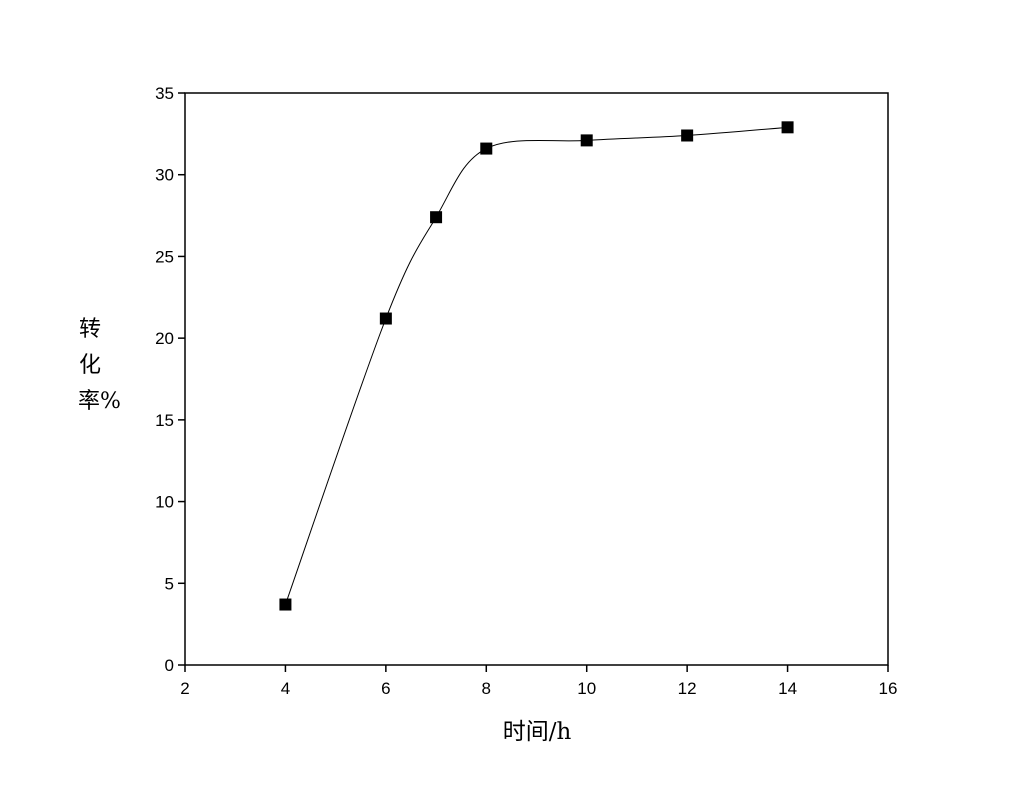 The width and height of the screenshot is (1034, 799). What do you see at coordinates (888, 688) in the screenshot?
I see `x-tick-label: 16` at bounding box center [888, 688].